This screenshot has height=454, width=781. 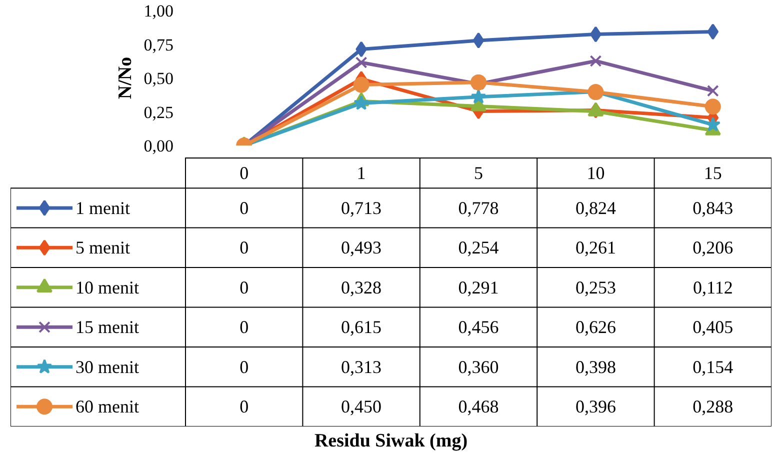 I want to click on legend-label: 1 menit, so click(x=103, y=208).